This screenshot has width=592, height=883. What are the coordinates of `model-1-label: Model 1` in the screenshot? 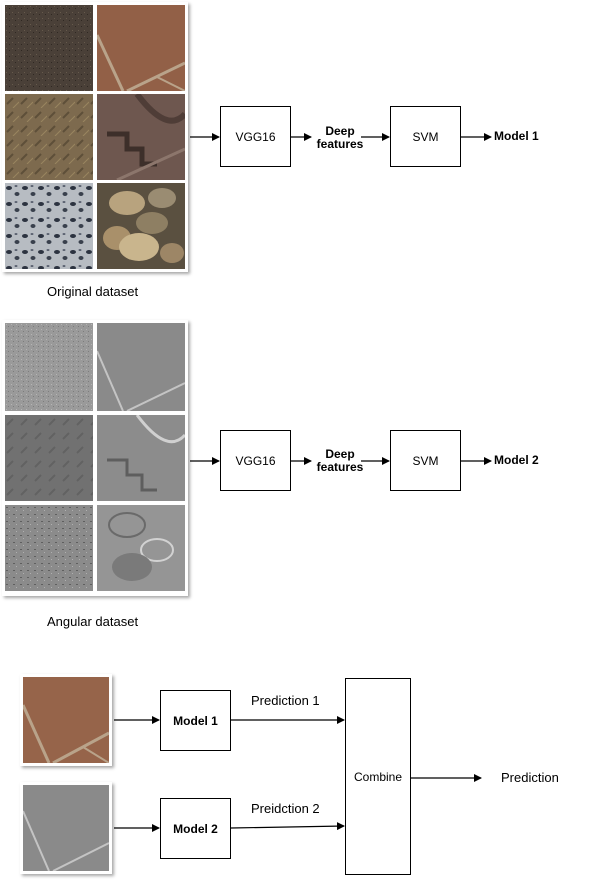 It's located at (516, 136).